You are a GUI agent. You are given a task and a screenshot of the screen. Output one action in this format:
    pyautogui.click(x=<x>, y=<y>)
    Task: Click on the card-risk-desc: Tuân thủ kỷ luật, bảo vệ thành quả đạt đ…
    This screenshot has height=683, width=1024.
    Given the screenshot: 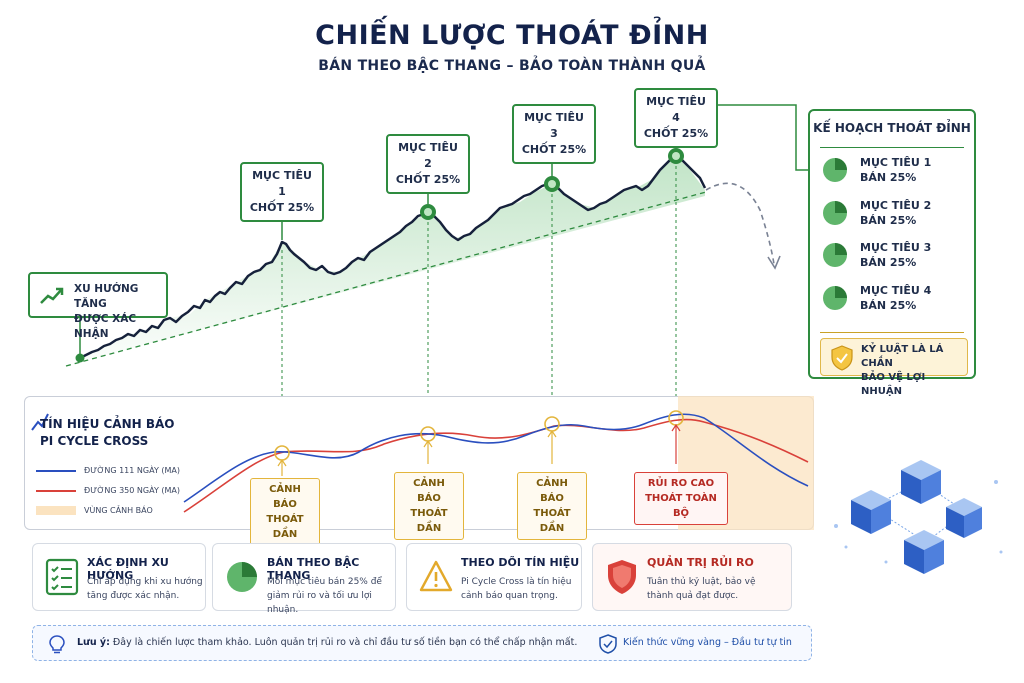 What is the action you would take?
    pyautogui.click(x=701, y=589)
    